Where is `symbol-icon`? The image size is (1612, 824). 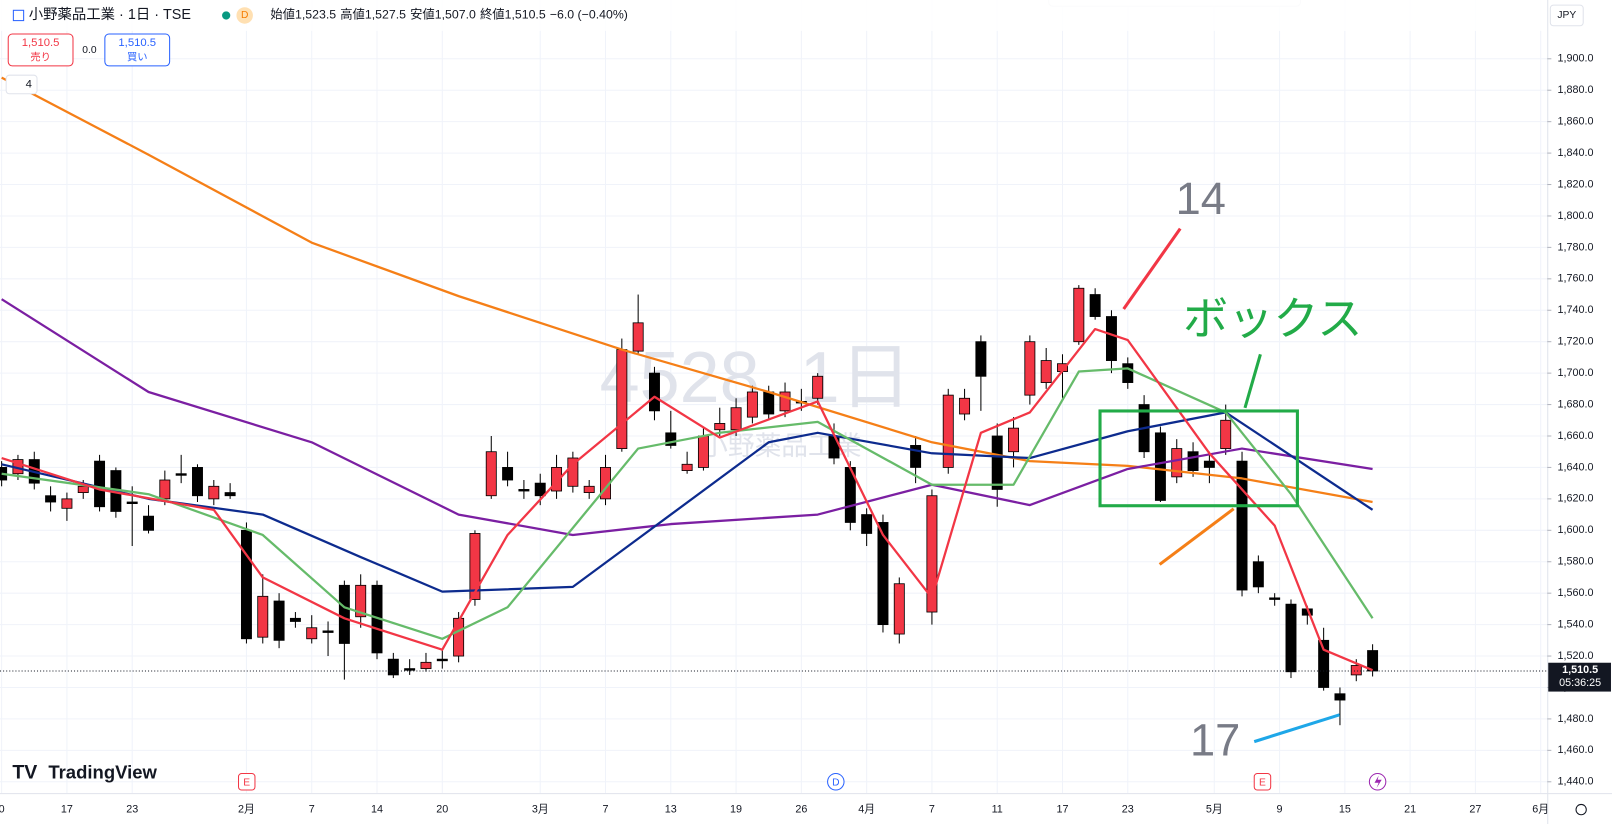
symbol-icon is located at coordinates (18, 15).